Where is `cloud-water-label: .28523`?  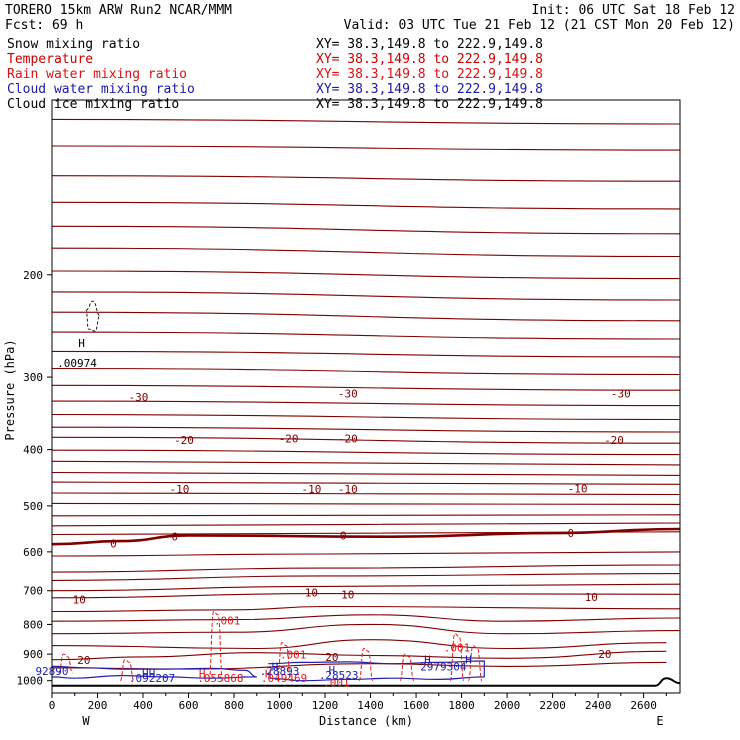
cloud-water-label: .28523 is located at coordinates (339, 675).